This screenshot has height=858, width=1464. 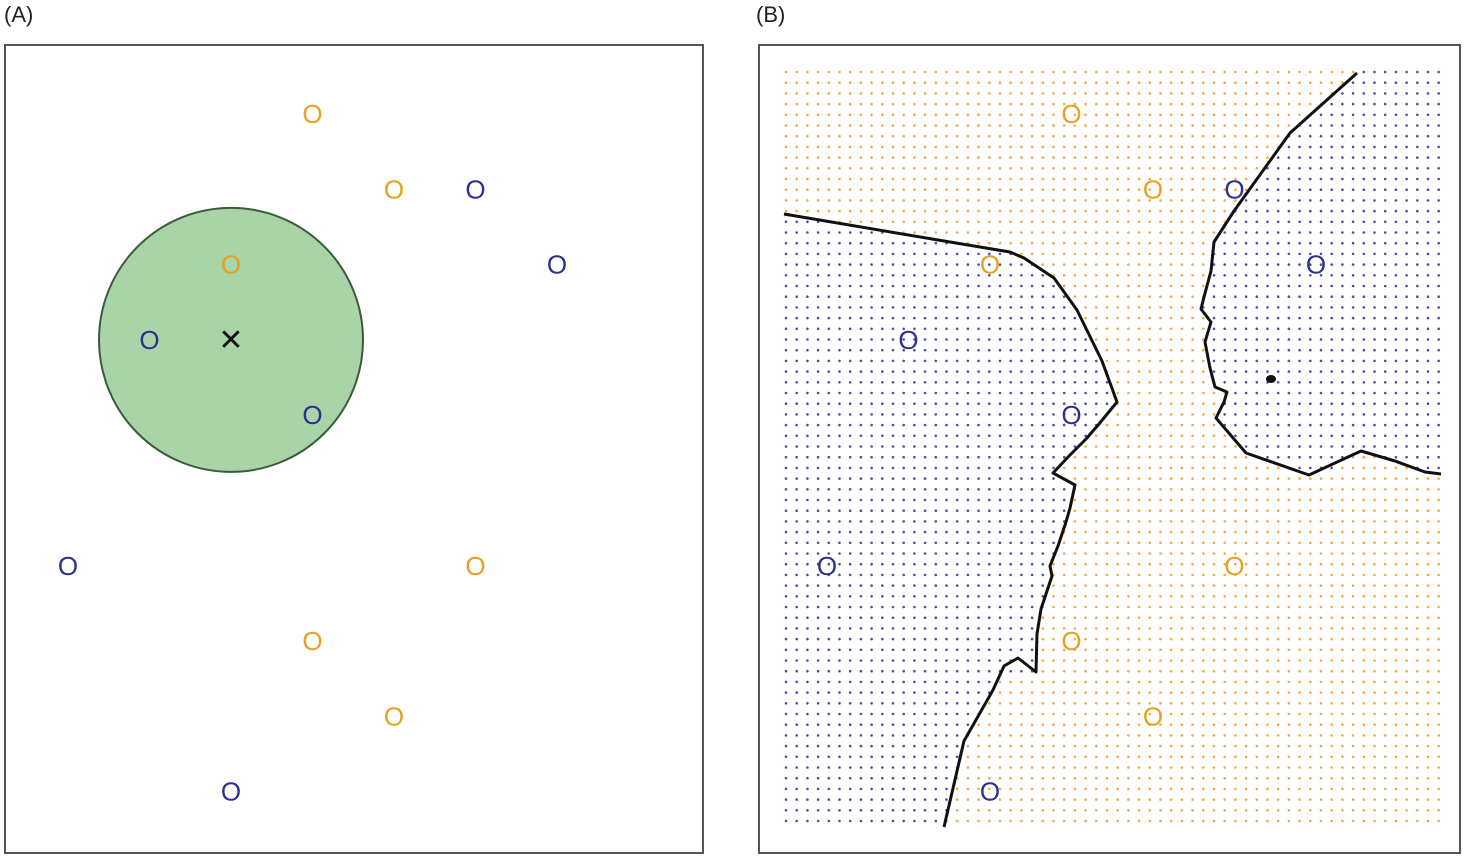 What do you see at coordinates (19, 14) in the screenshot?
I see `panel-a-label: (A)` at bounding box center [19, 14].